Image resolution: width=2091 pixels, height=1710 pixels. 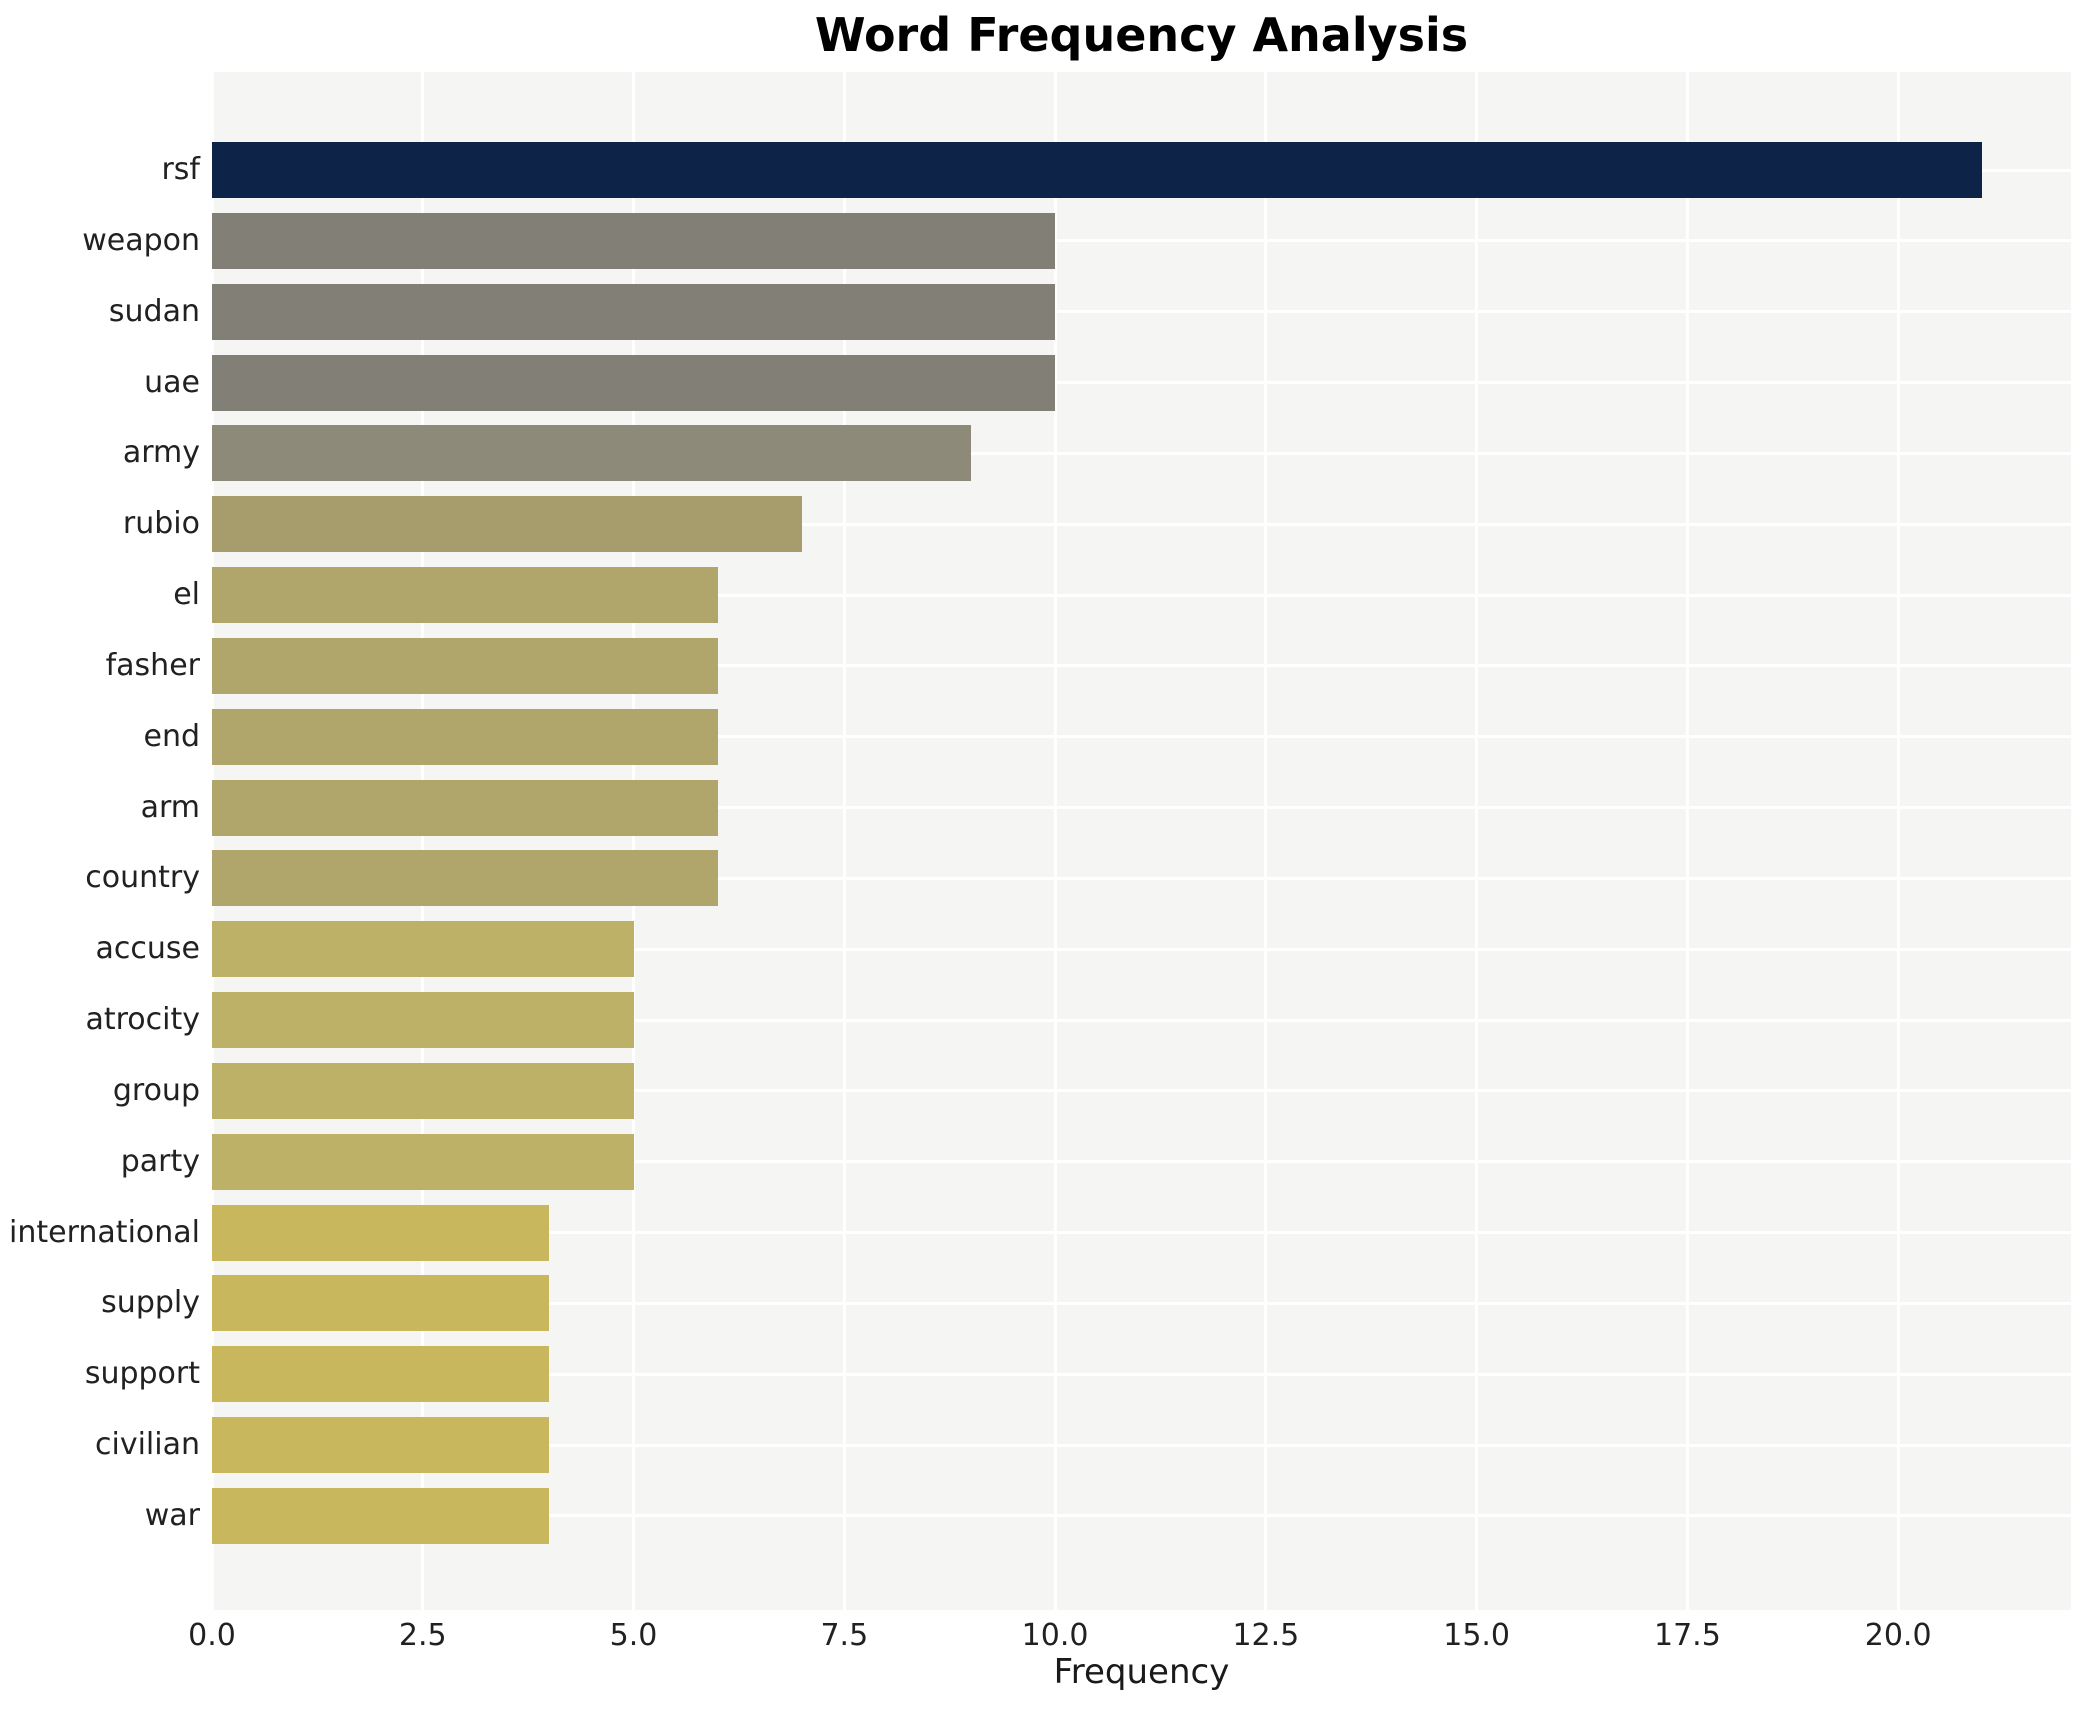 What do you see at coordinates (156, 1090) in the screenshot?
I see `y-tick-label-group: group` at bounding box center [156, 1090].